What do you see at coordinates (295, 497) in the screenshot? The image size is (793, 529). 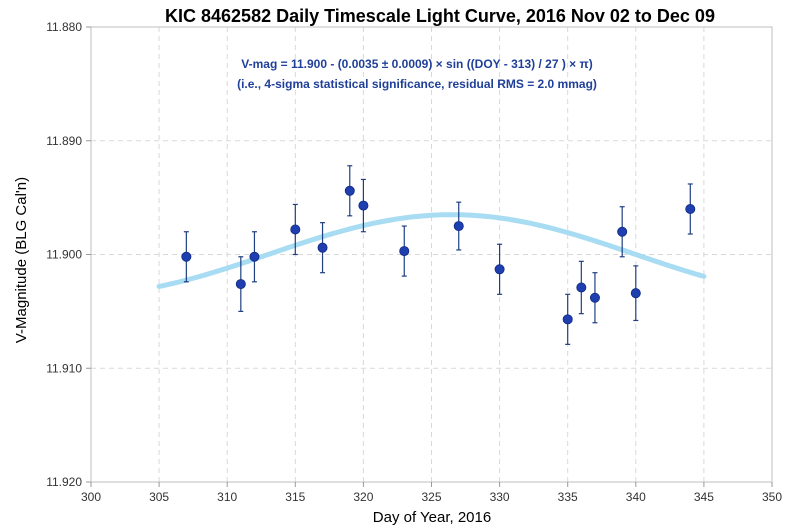 I see `x-tick-label: 315` at bounding box center [295, 497].